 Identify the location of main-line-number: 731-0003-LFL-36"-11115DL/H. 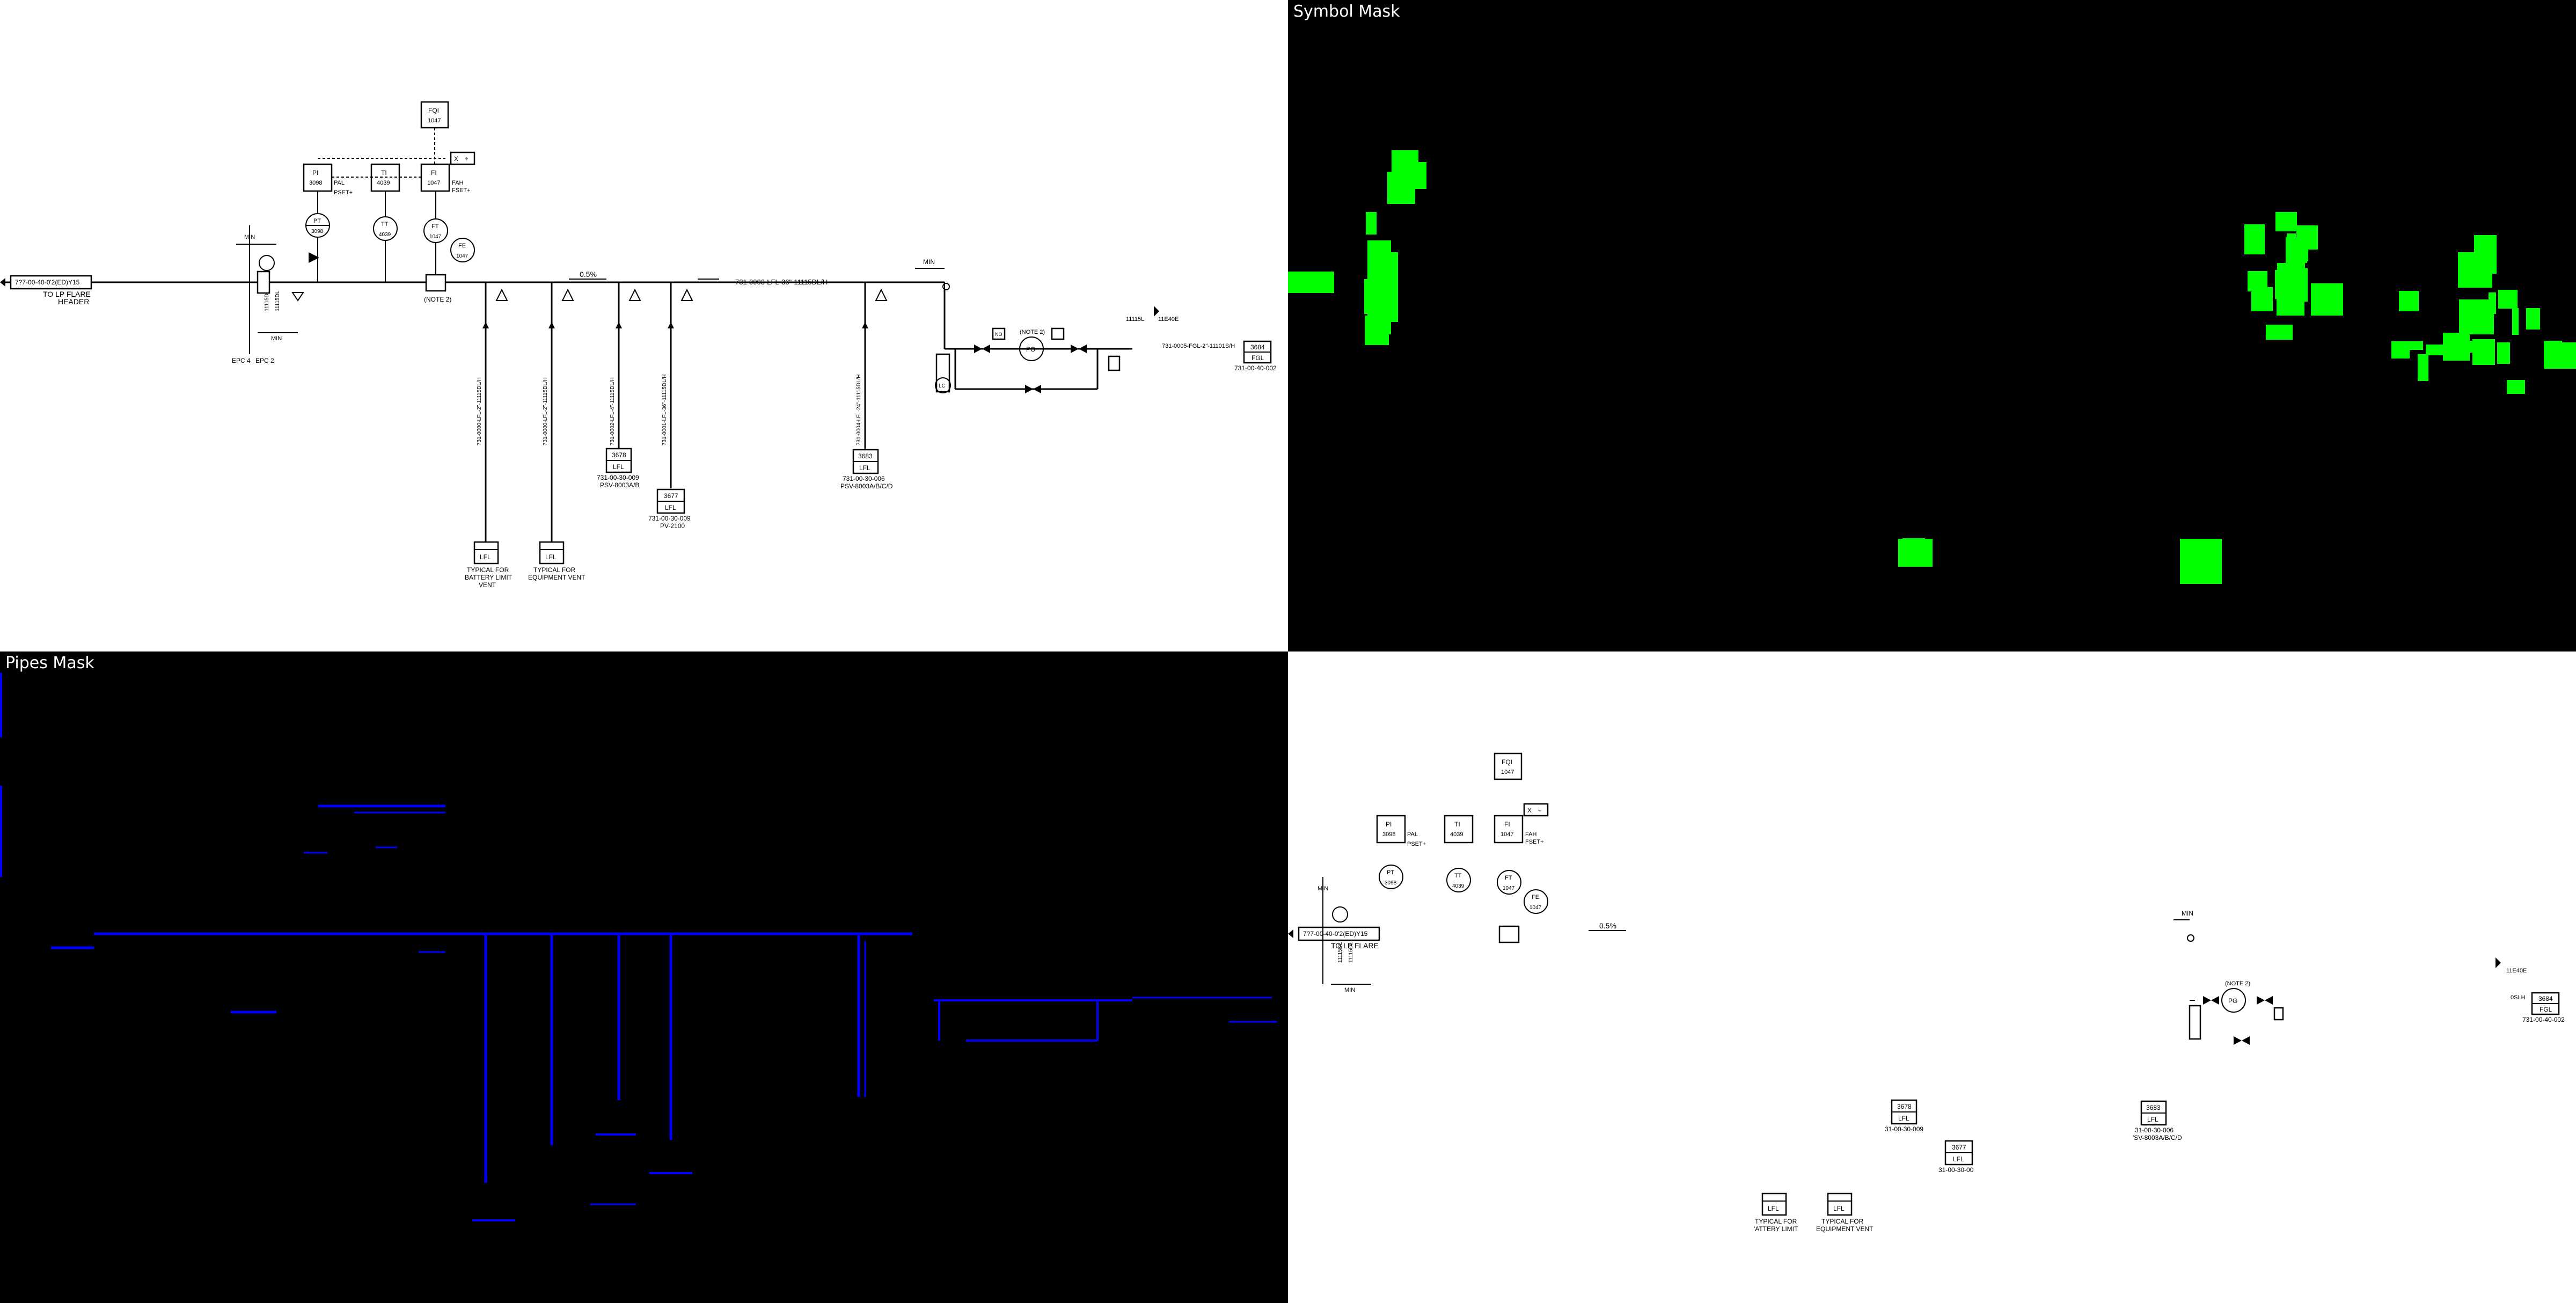
(781, 282).